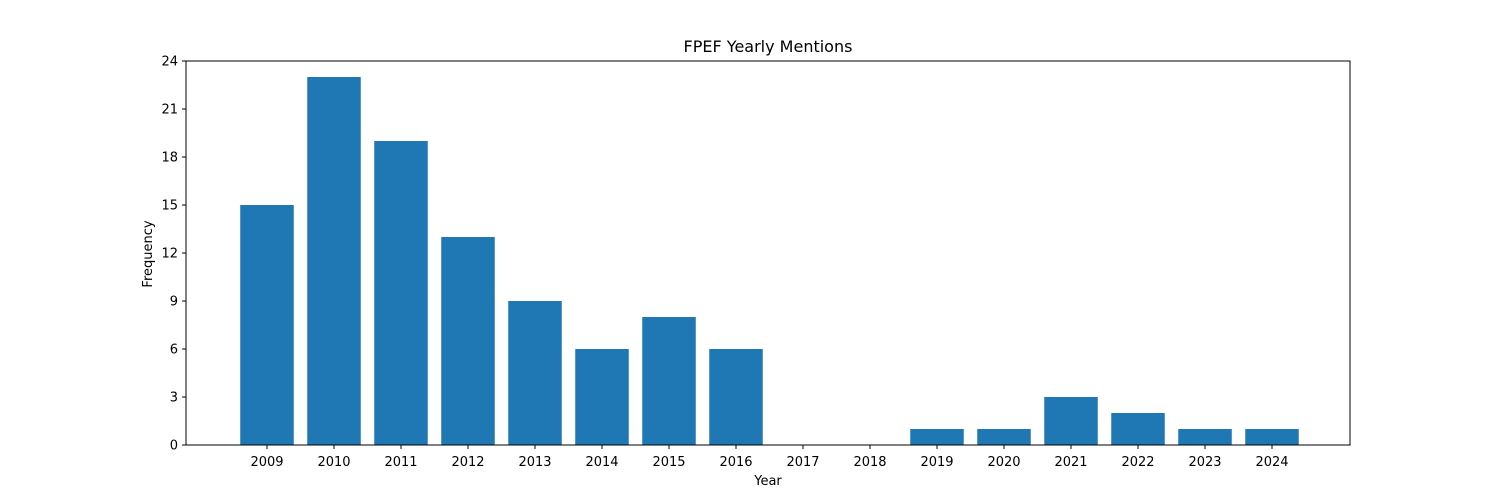 Image resolution: width=1500 pixels, height=504 pixels. What do you see at coordinates (169, 62) in the screenshot?
I see `y-tick-label: 24` at bounding box center [169, 62].